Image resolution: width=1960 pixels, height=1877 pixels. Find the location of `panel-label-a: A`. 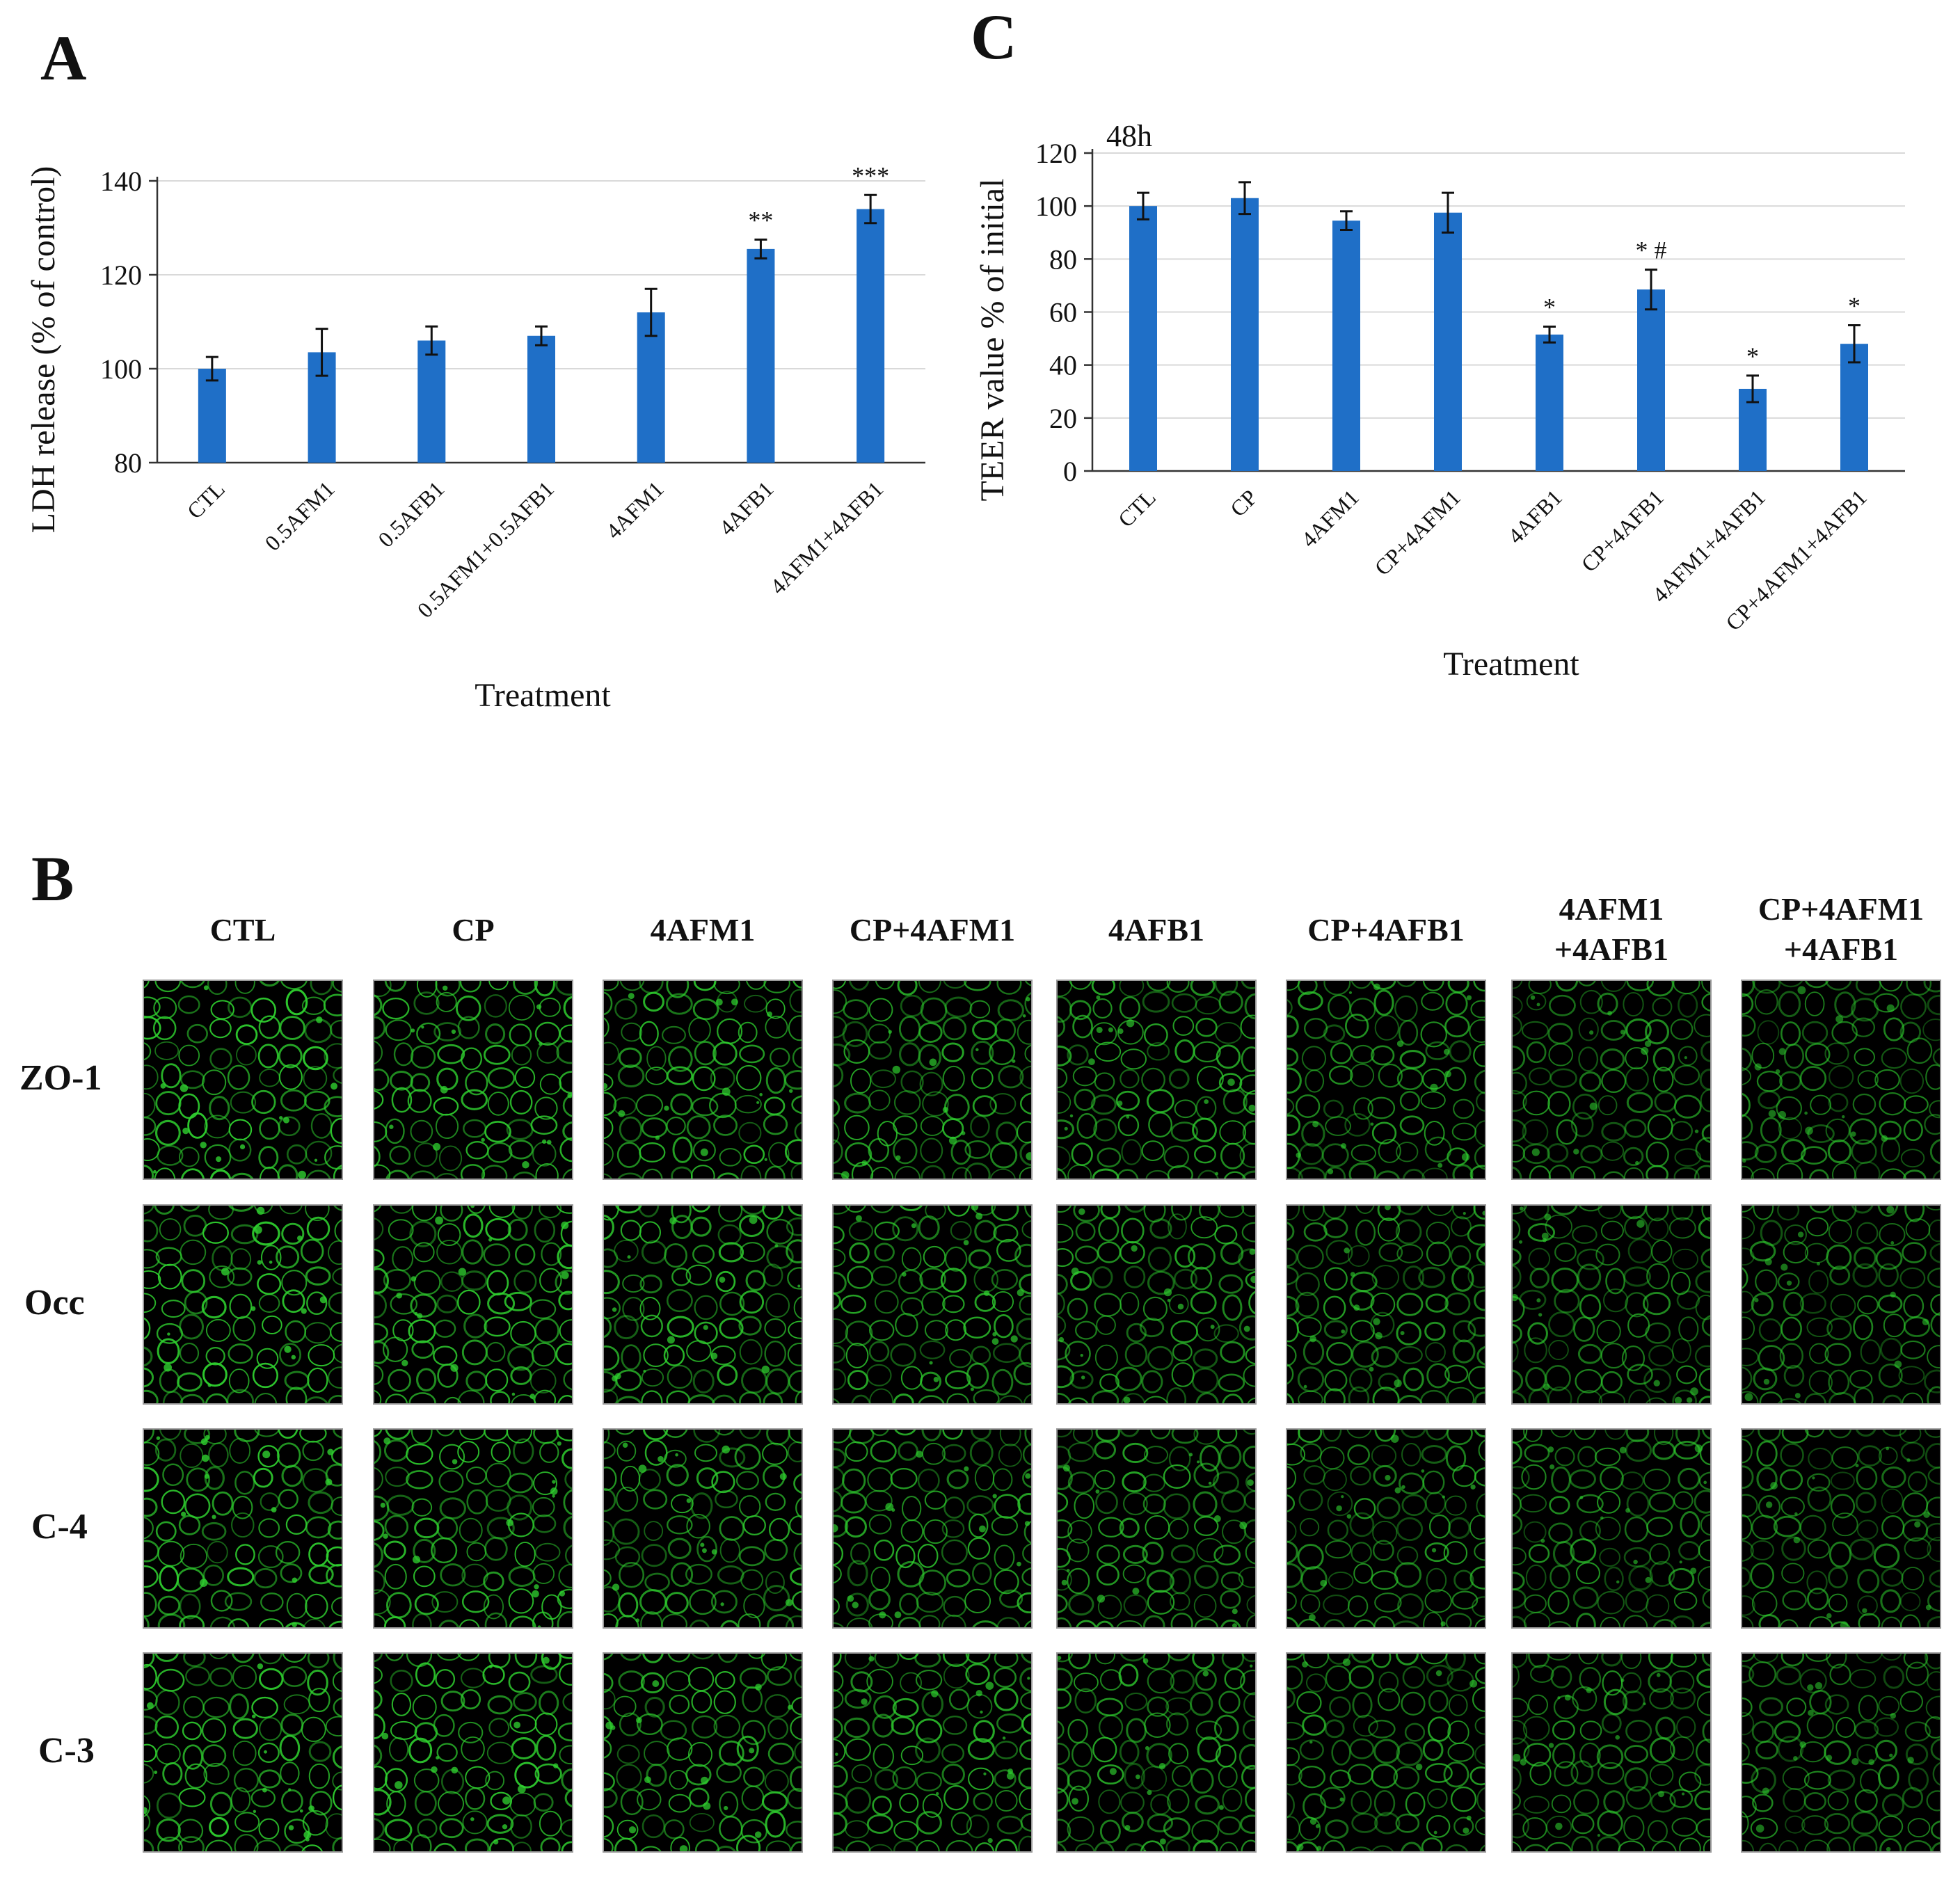

panel-label-a: A is located at coordinates (63, 58).